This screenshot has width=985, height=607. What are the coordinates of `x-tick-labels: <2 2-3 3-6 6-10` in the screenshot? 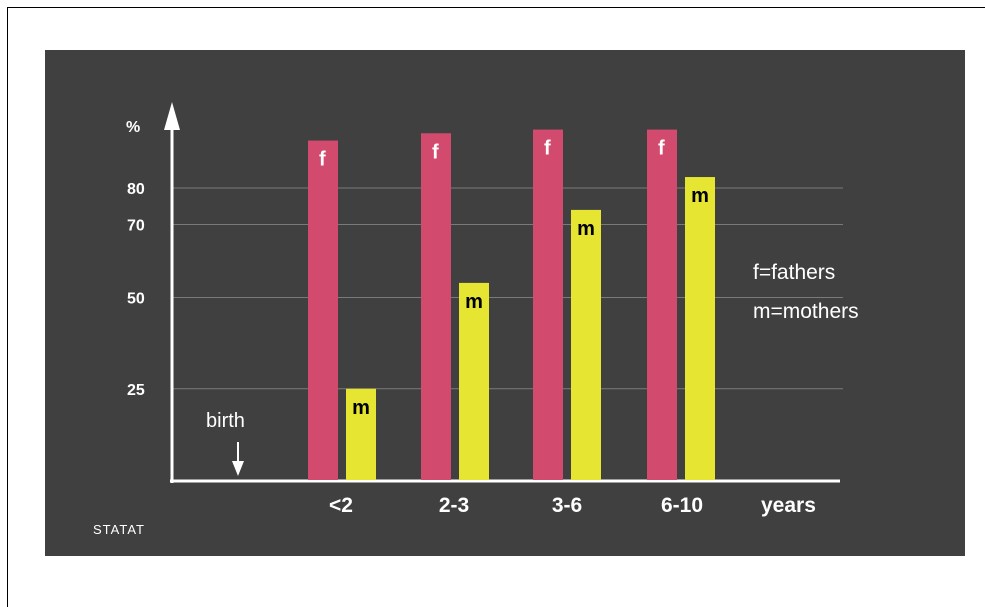 It's located at (516, 505).